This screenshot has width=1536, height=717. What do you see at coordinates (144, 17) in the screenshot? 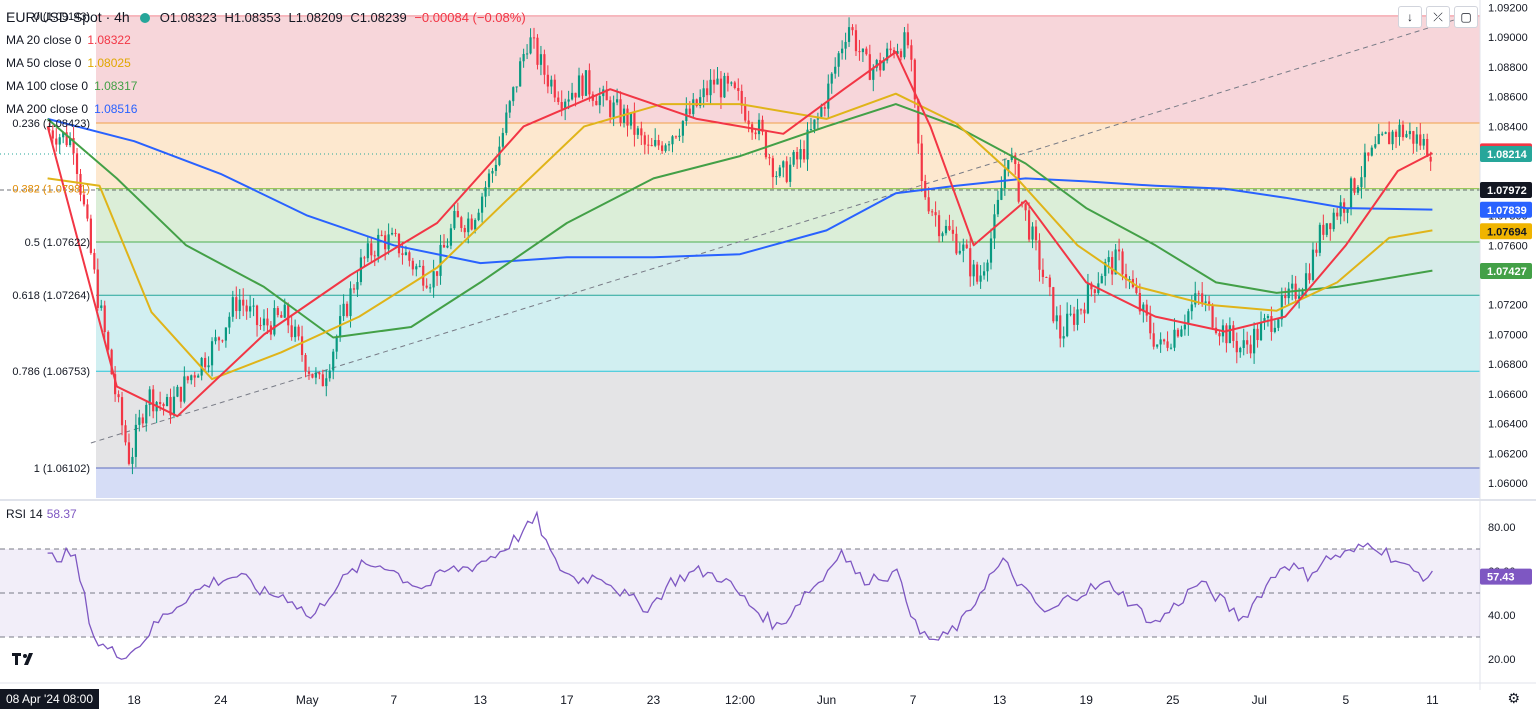
I see `market-status-icon` at bounding box center [144, 17].